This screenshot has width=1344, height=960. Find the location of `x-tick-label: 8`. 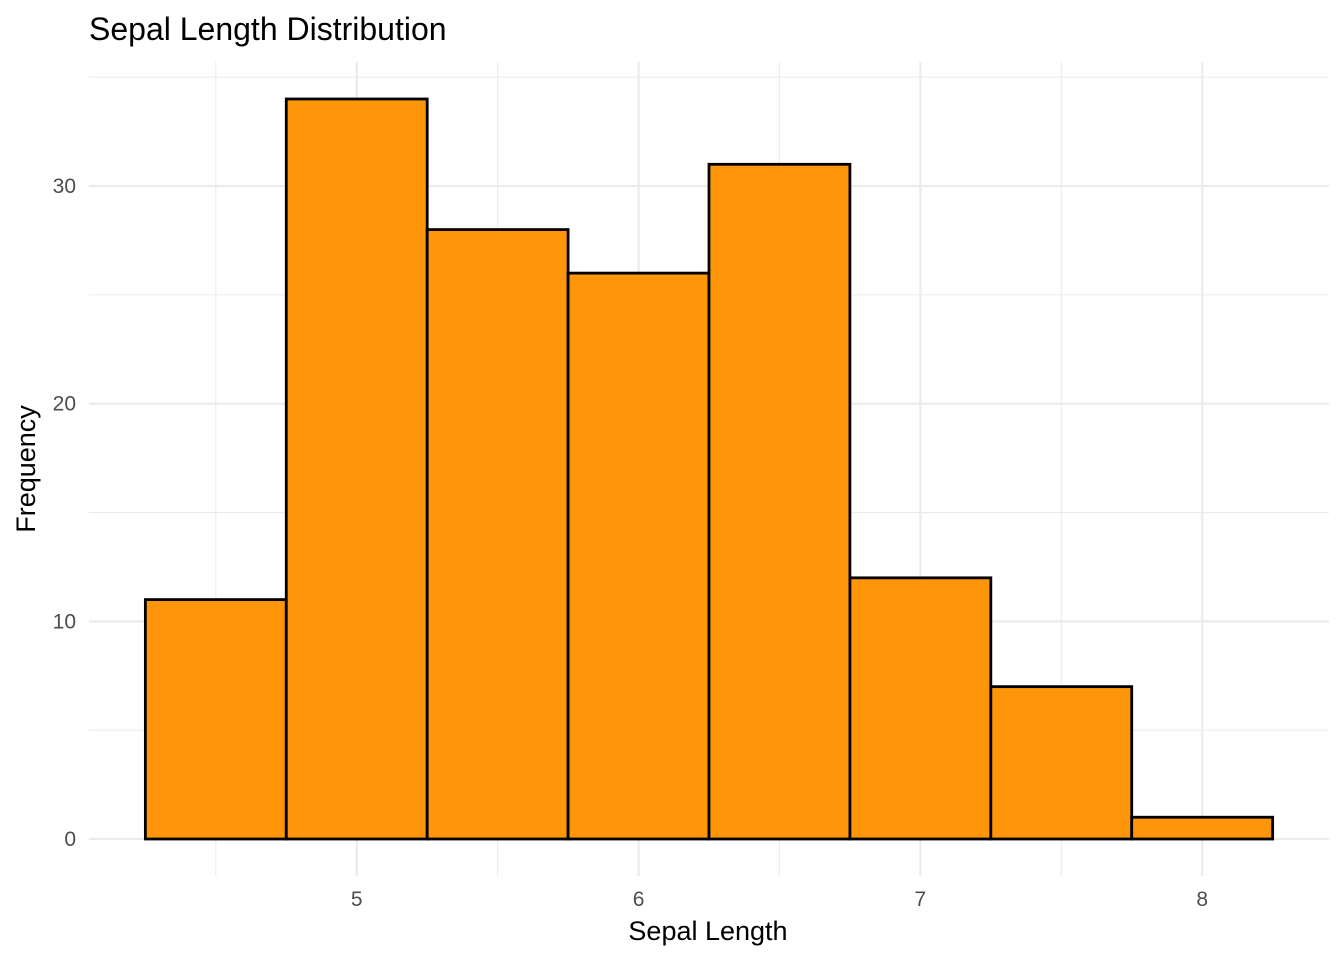

x-tick-label: 8 is located at coordinates (1202, 899).